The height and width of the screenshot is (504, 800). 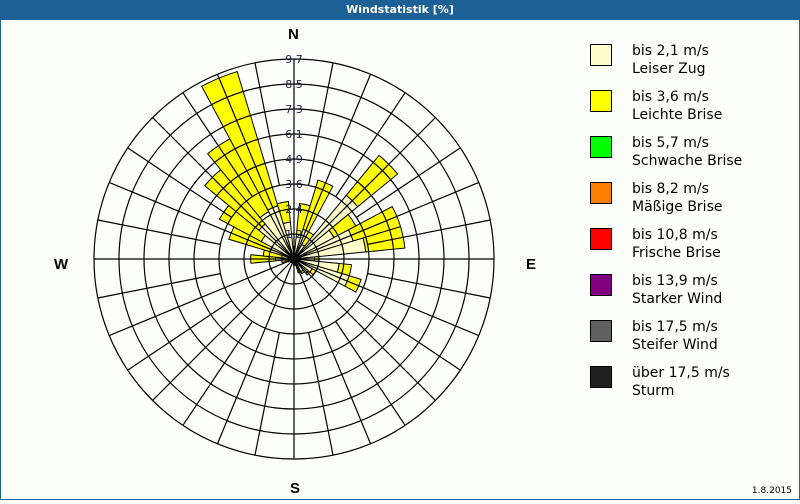 What do you see at coordinates (675, 327) in the screenshot?
I see `legend-range: bis 17,5 m/s` at bounding box center [675, 327].